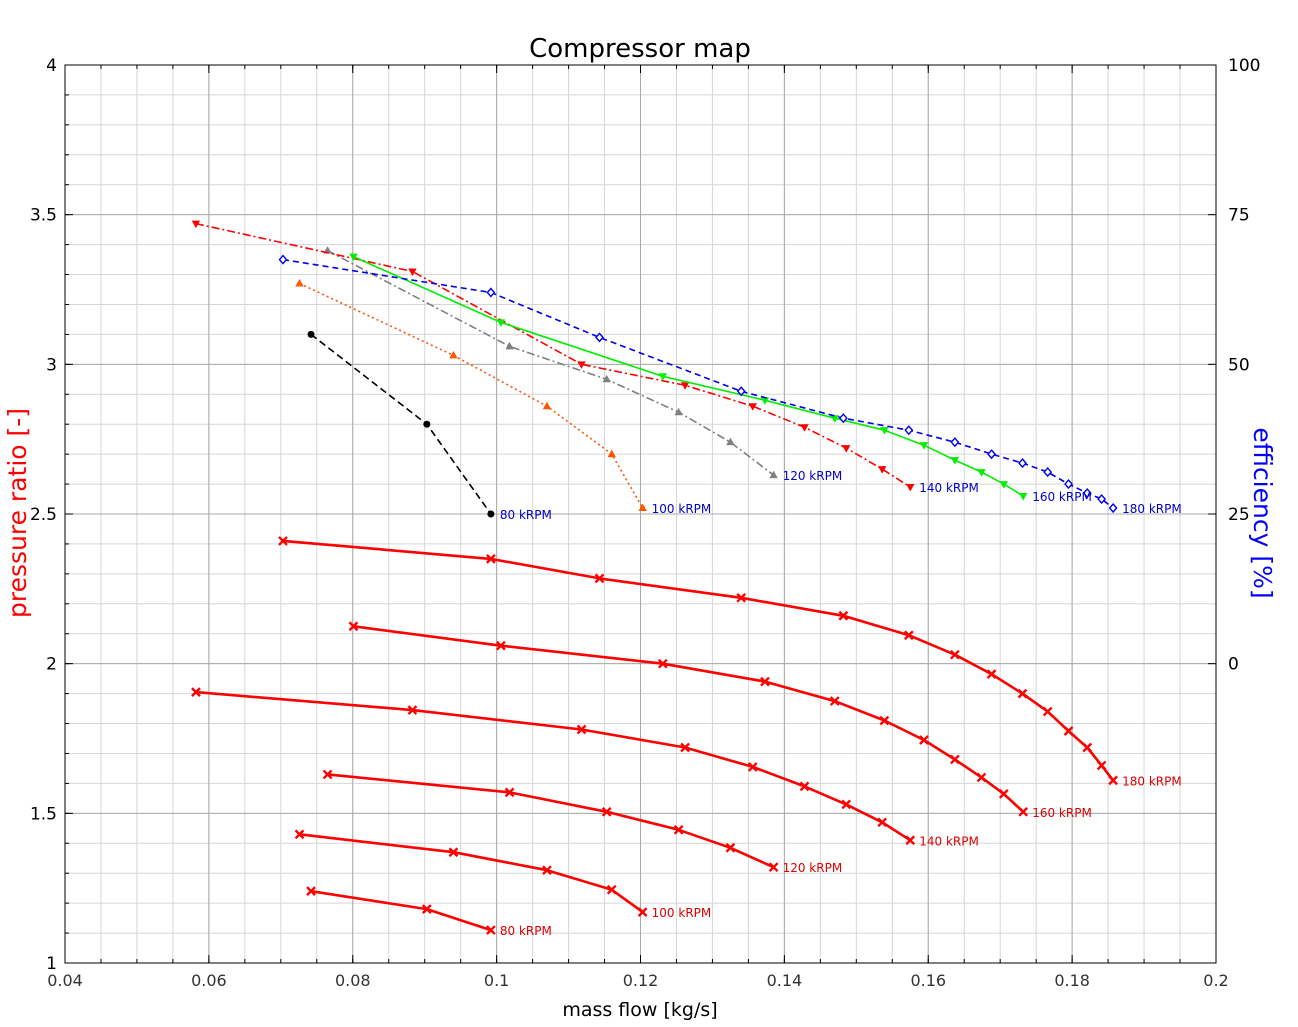 This screenshot has height=1027, width=1298. I want to click on x-tick-label: 0.1, so click(496, 980).